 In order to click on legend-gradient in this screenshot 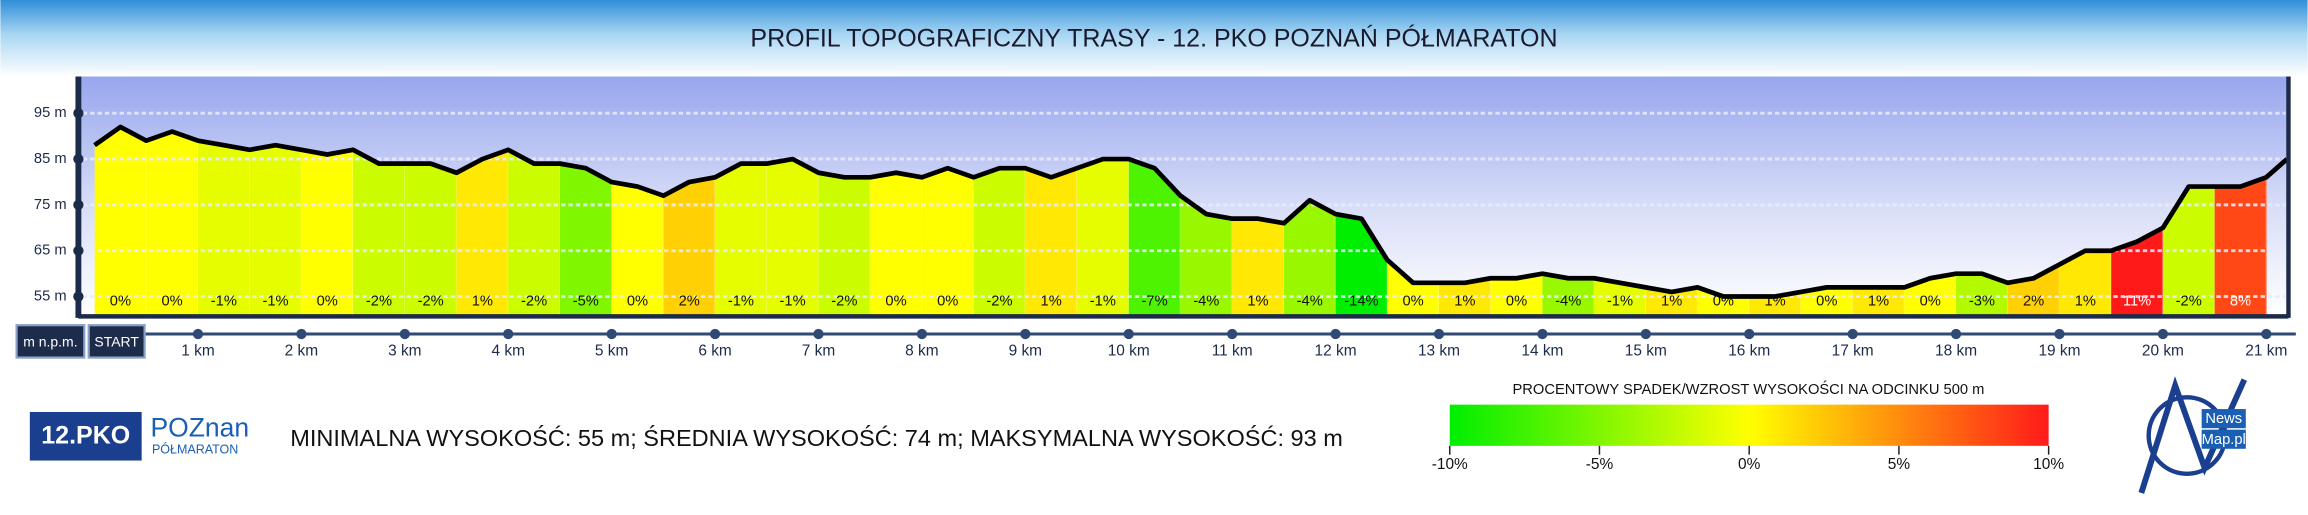, I will do `click(1749, 425)`.